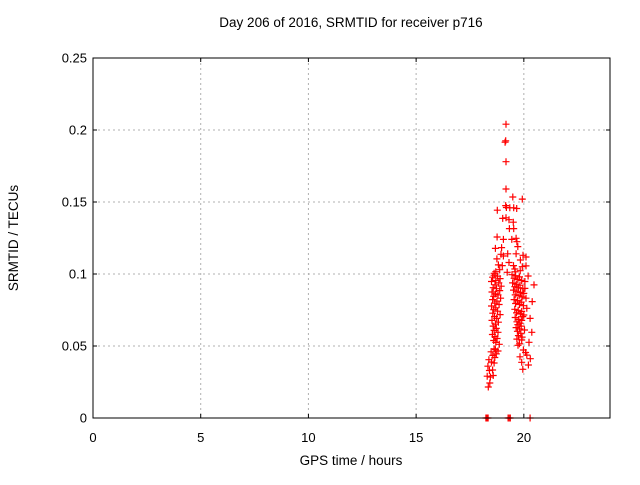 The height and width of the screenshot is (485, 640). I want to click on y-tick-label: 0.15, so click(74, 202).